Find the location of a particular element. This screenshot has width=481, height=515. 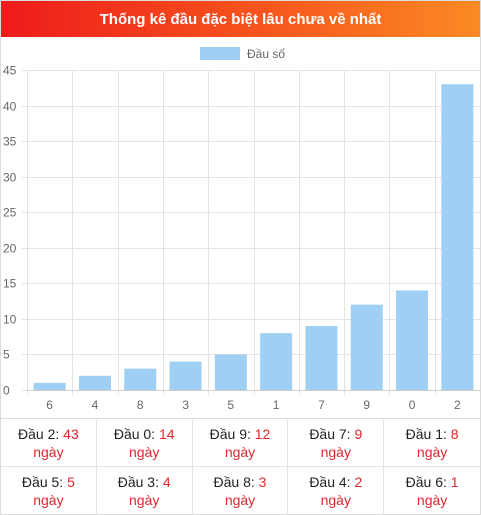

y-tick-label: 40 is located at coordinates (10, 107).